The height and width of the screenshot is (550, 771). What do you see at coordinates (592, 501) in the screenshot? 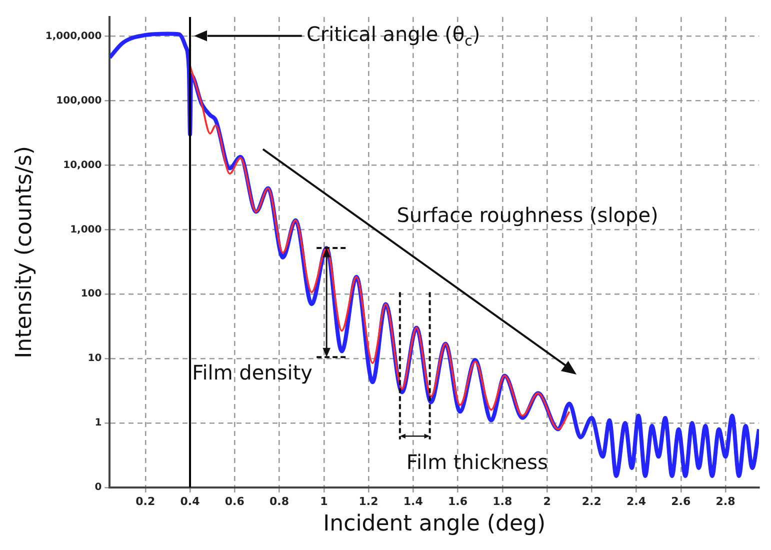
I see `x-tick-label: 2.2` at bounding box center [592, 501].